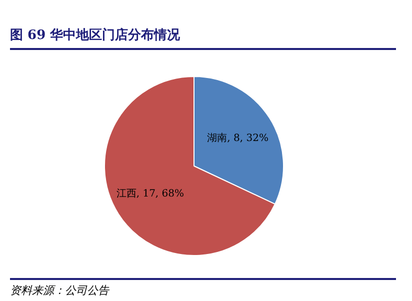  What do you see at coordinates (203, 38) in the screenshot?
I see `chart-title: 图 69 华中地区门店分布情况` at bounding box center [203, 38].